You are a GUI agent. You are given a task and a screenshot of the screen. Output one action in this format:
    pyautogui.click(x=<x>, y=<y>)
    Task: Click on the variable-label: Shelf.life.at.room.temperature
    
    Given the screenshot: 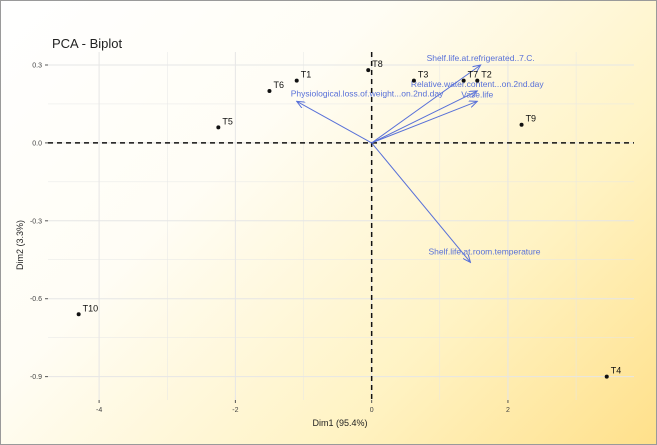 What is the action you would take?
    pyautogui.click(x=484, y=251)
    